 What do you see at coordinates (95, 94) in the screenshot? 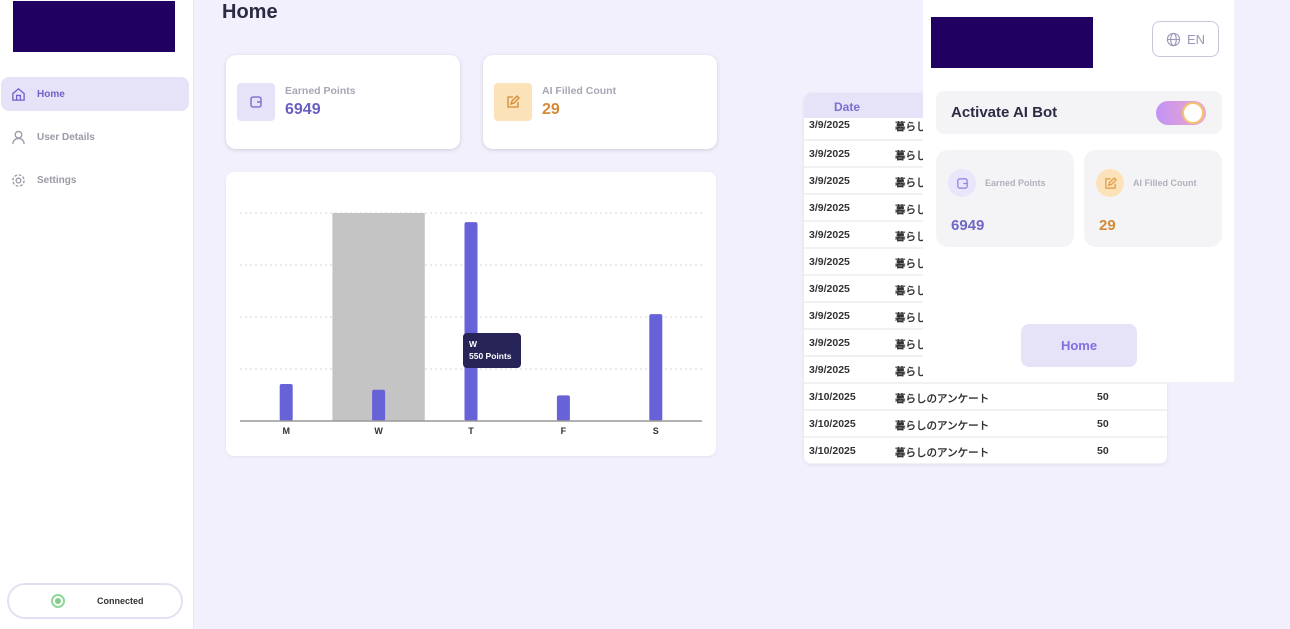
I see `sidebar-item-home: Home` at bounding box center [95, 94].